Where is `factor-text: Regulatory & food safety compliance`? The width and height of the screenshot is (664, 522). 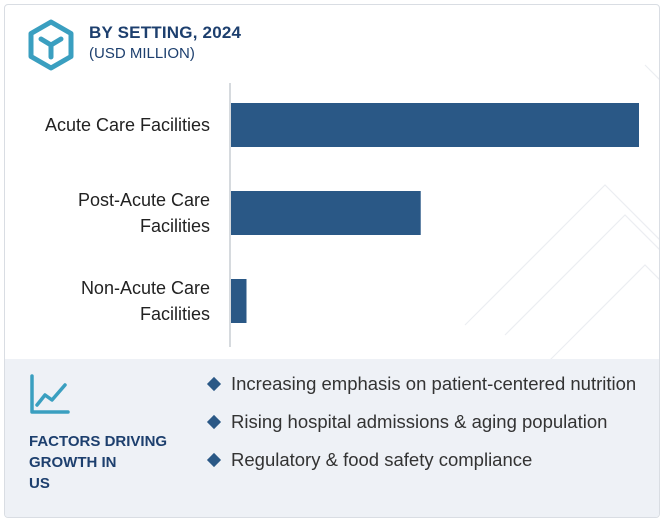 factor-text: Regulatory & food safety compliance is located at coordinates (382, 459).